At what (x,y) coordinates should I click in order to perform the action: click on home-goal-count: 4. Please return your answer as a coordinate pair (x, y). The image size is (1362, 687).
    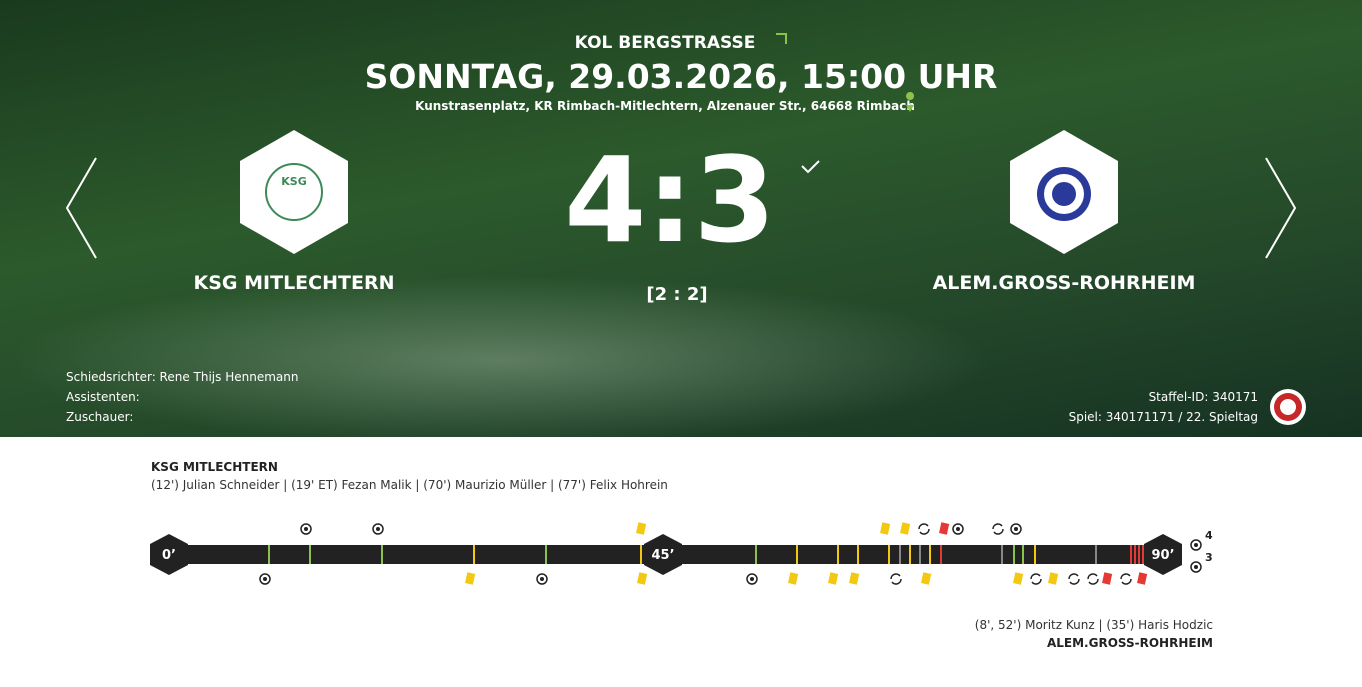
    Looking at the image, I should click on (1209, 535).